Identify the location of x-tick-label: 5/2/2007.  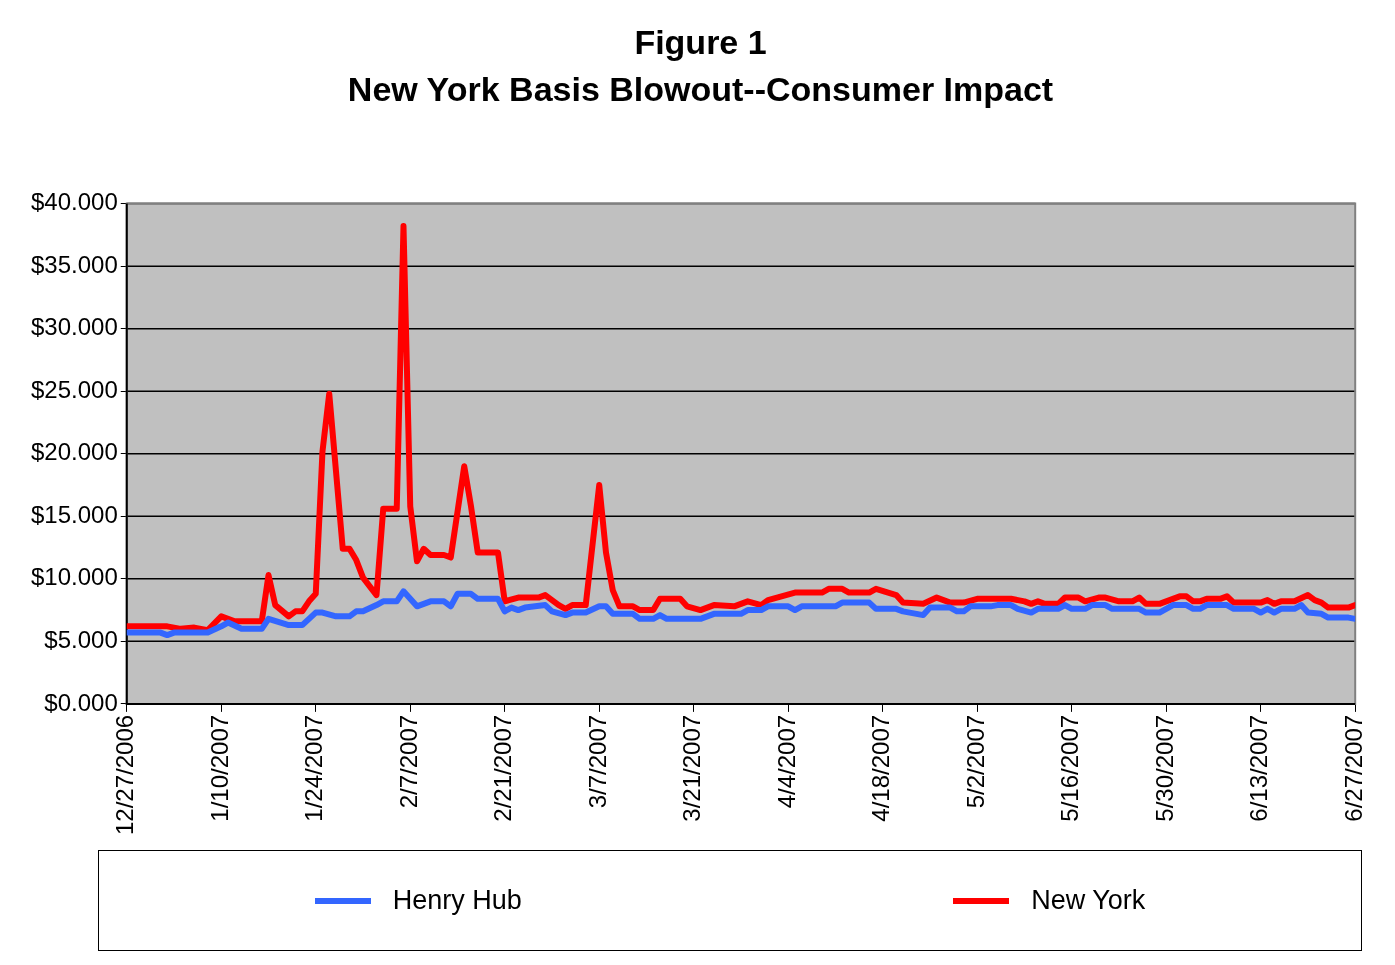
(975, 761).